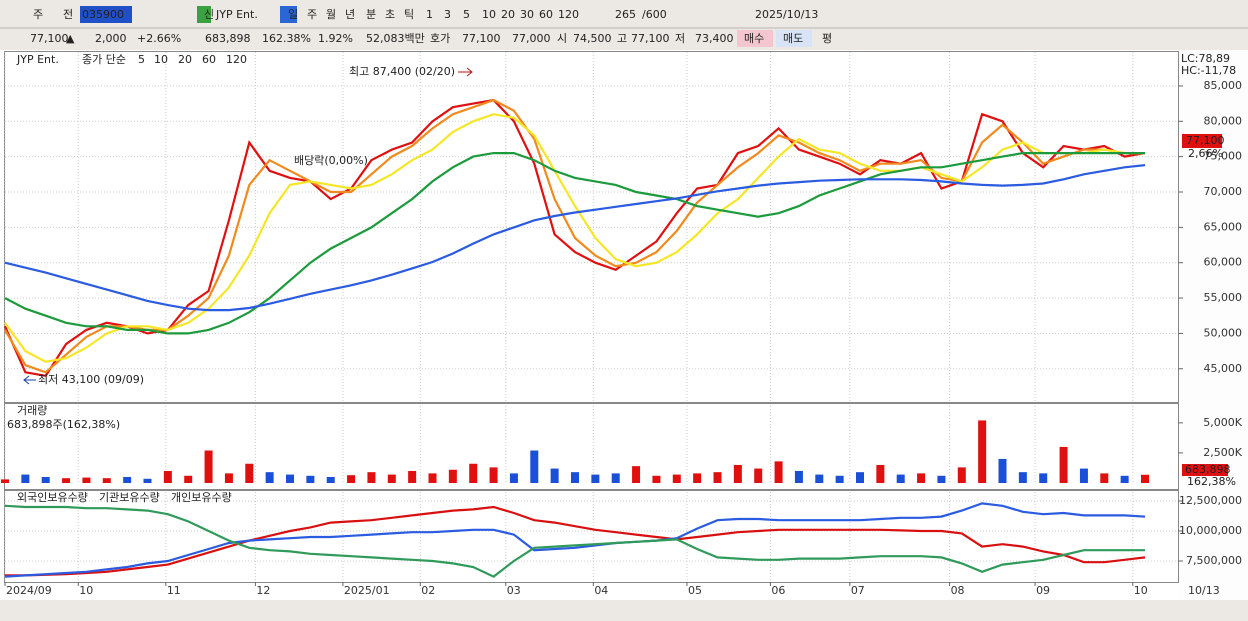 The width and height of the screenshot is (1248, 621). What do you see at coordinates (209, 14) in the screenshot?
I see `toolbar-item: 신` at bounding box center [209, 14].